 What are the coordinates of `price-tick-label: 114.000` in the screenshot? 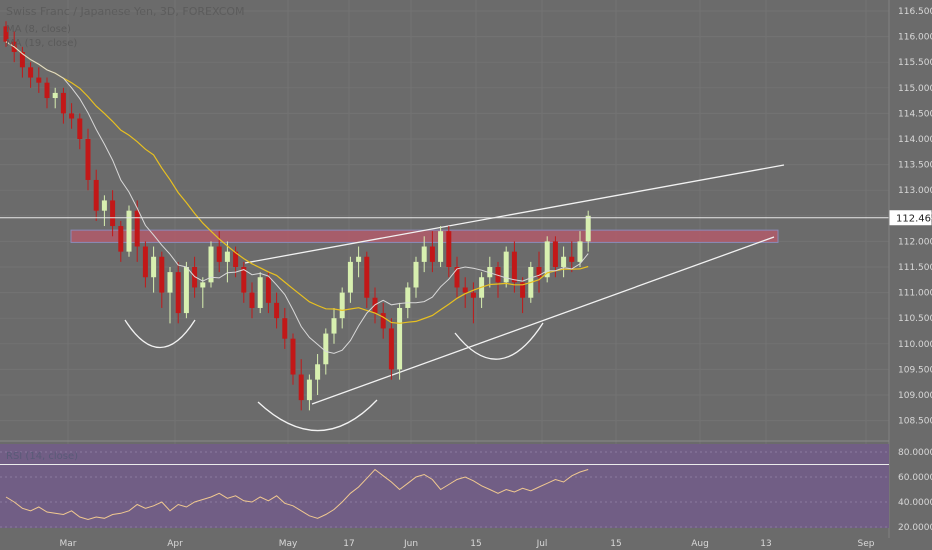 It's located at (915, 140).